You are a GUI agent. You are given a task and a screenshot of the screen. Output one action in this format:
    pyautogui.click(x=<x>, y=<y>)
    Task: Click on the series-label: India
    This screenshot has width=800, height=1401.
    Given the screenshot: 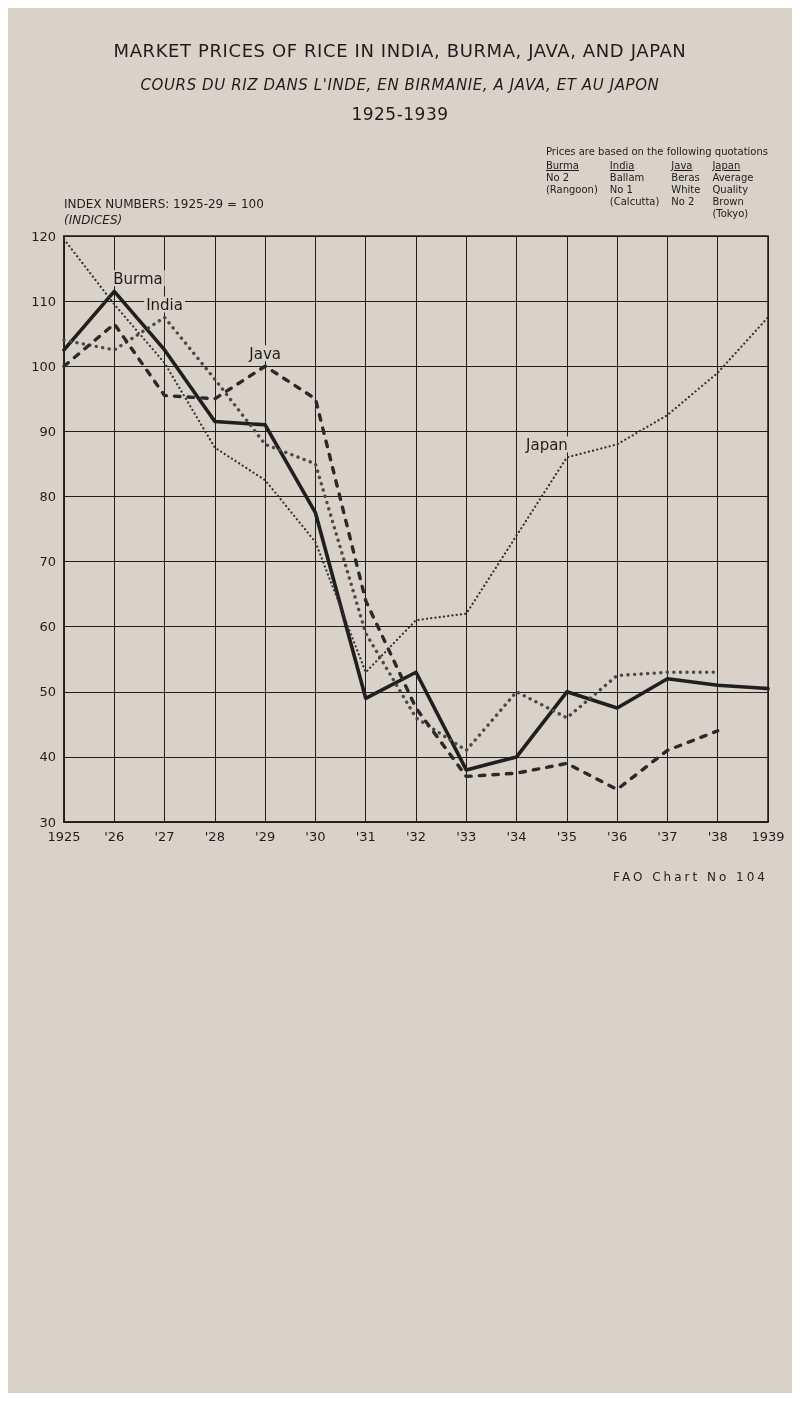 What is the action you would take?
    pyautogui.click(x=164, y=304)
    